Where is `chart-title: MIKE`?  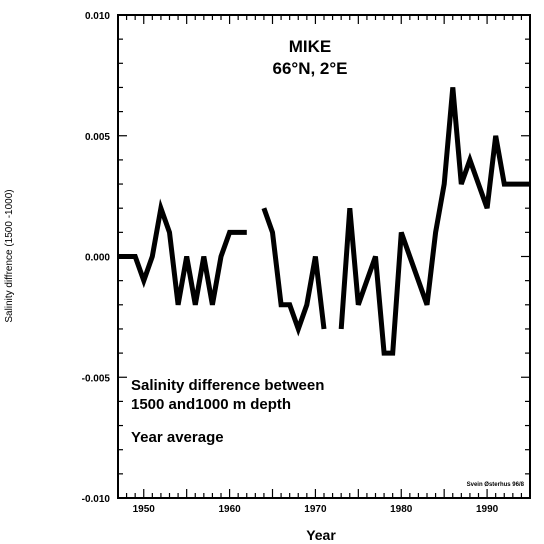
chart-title: MIKE is located at coordinates (310, 46).